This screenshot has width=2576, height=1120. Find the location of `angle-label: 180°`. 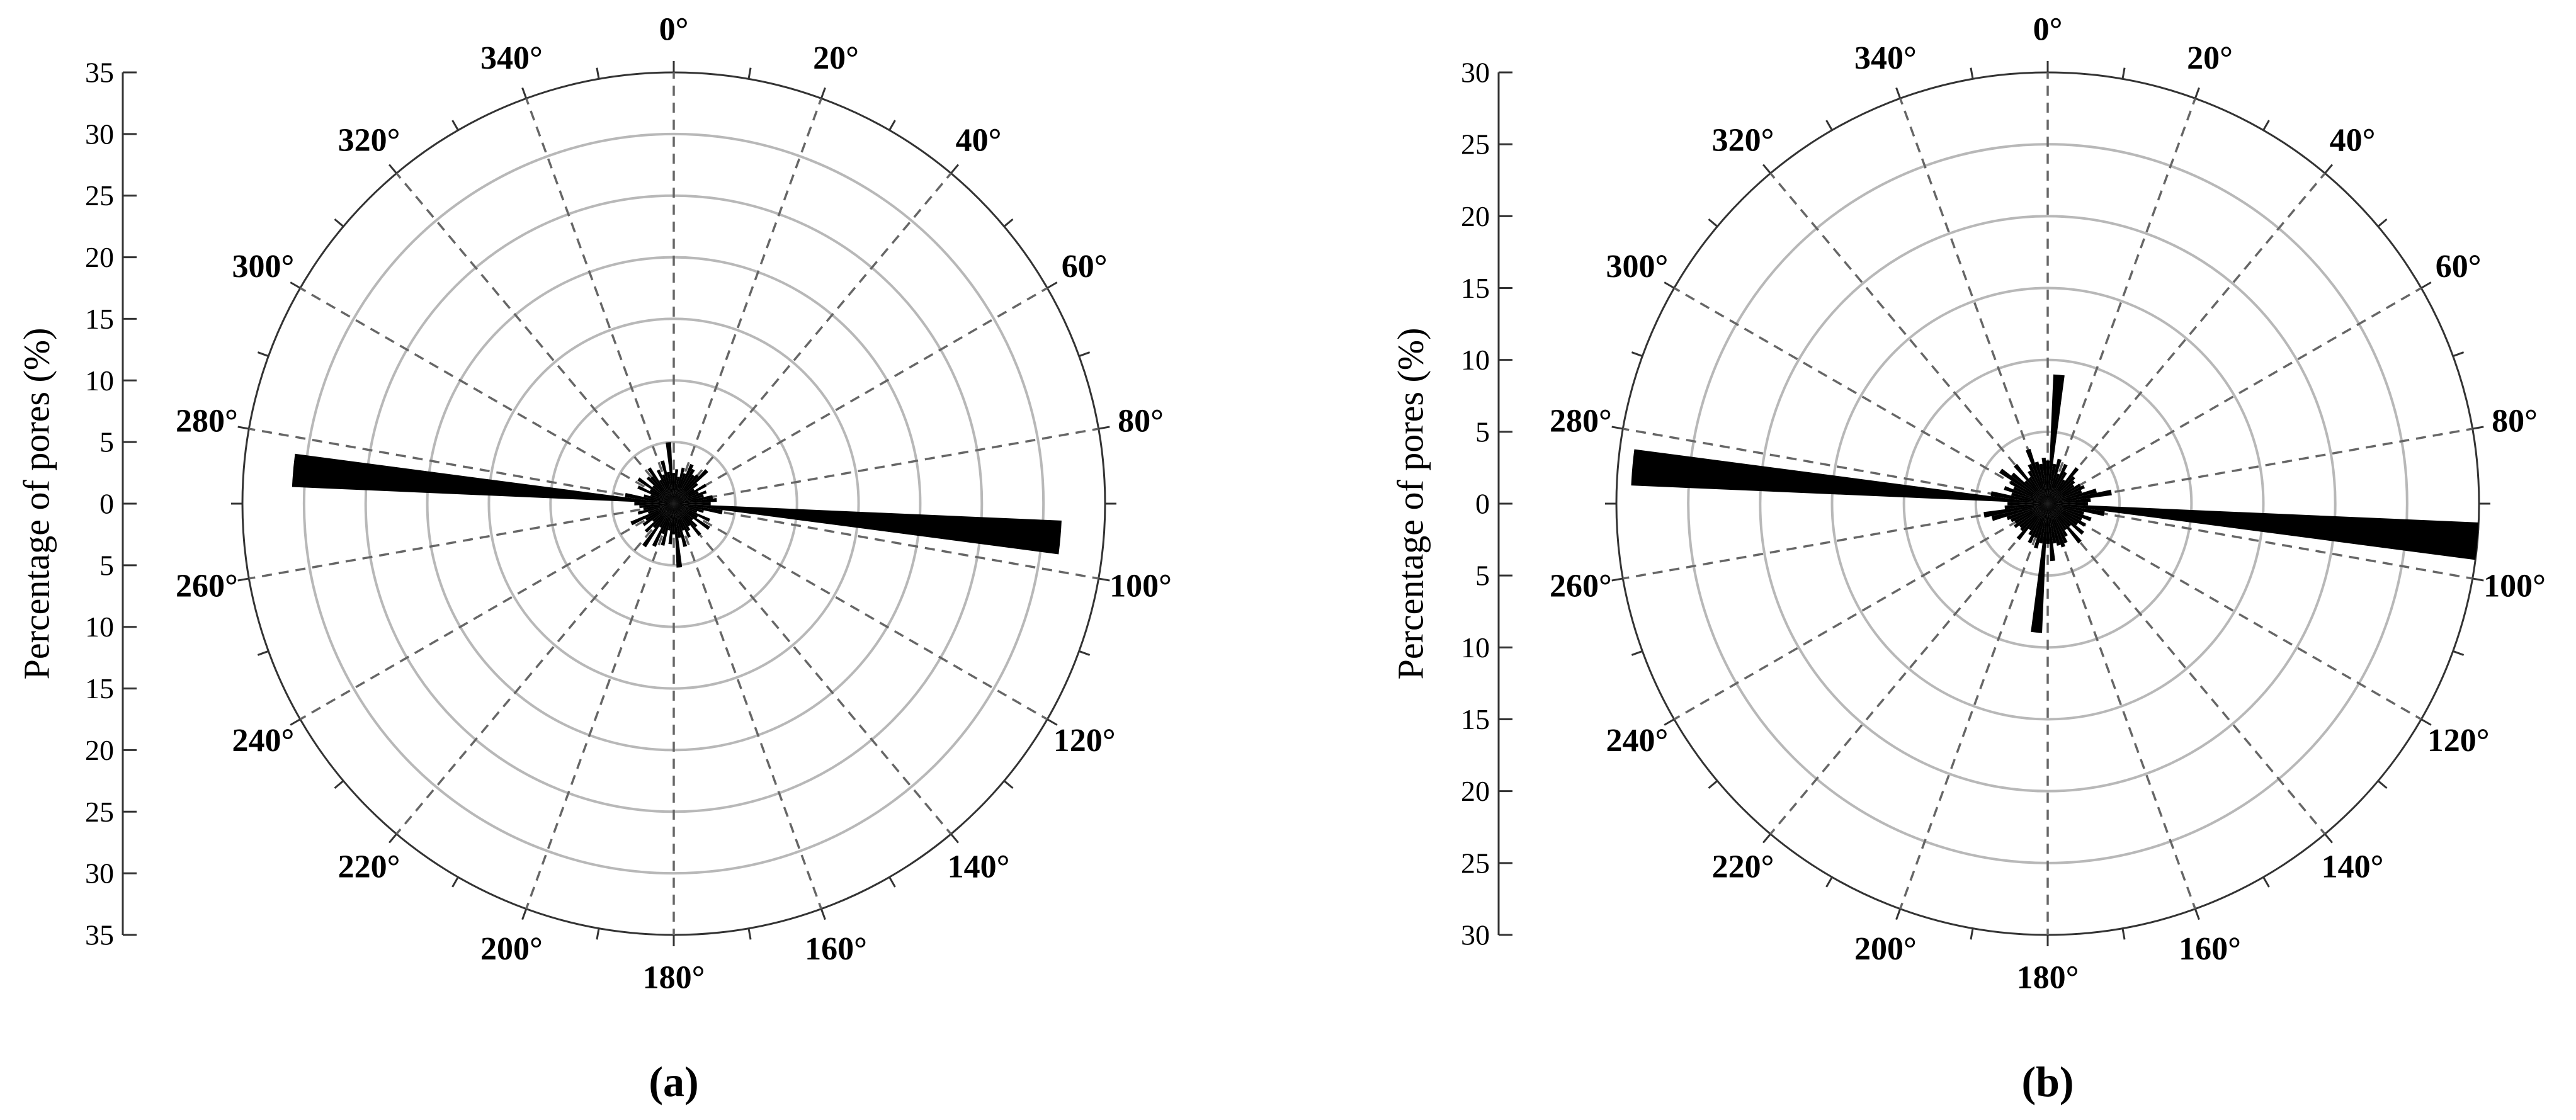

angle-label: 180° is located at coordinates (674, 978).